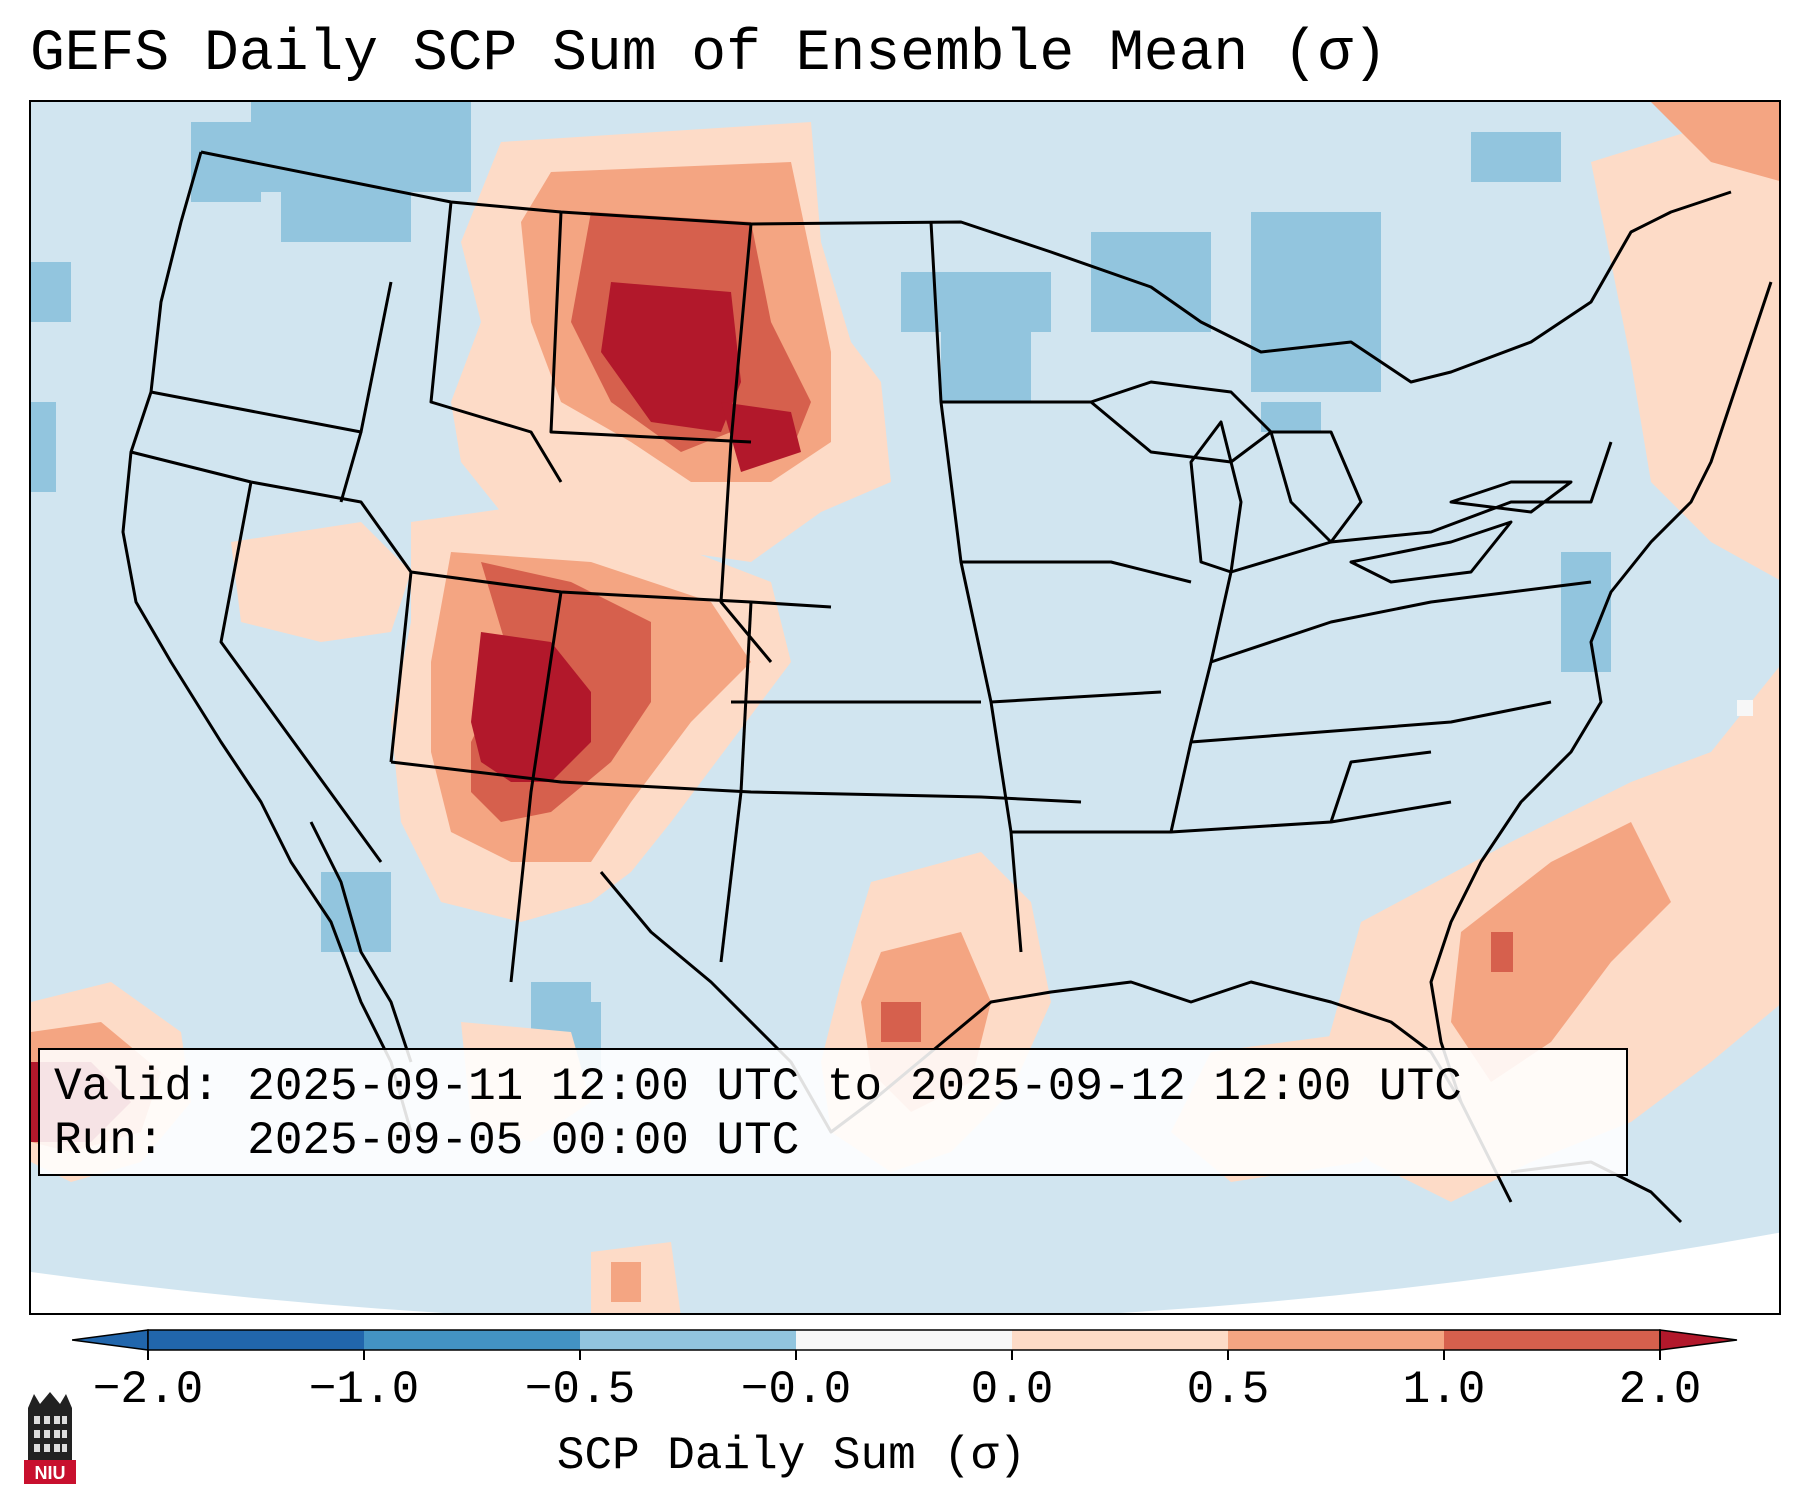 The height and width of the screenshot is (1506, 1803). Describe the element at coordinates (796, 1390) in the screenshot. I see `colorbar-tick-label: −0.0` at that location.